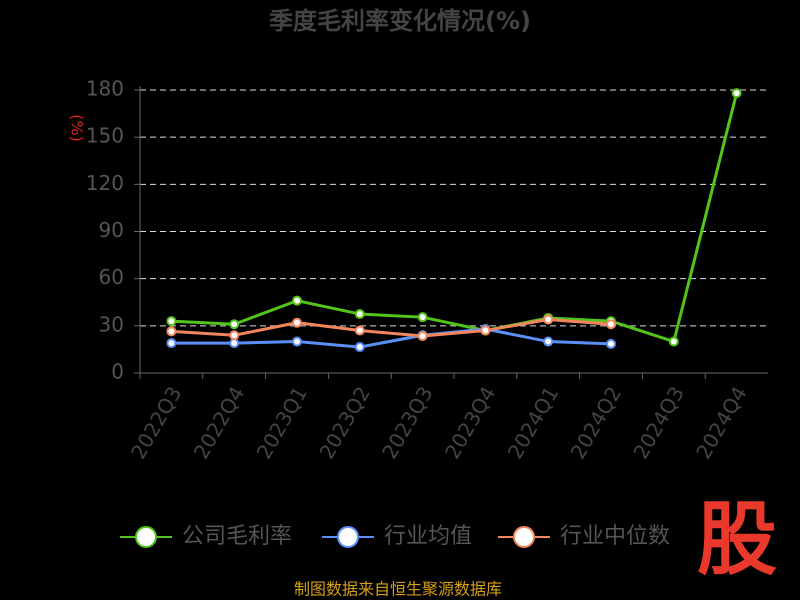 Image resolution: width=800 pixels, height=600 pixels. What do you see at coordinates (398, 589) in the screenshot?
I see `source-note: 制图数据来自恒生聚源数据库` at bounding box center [398, 589].